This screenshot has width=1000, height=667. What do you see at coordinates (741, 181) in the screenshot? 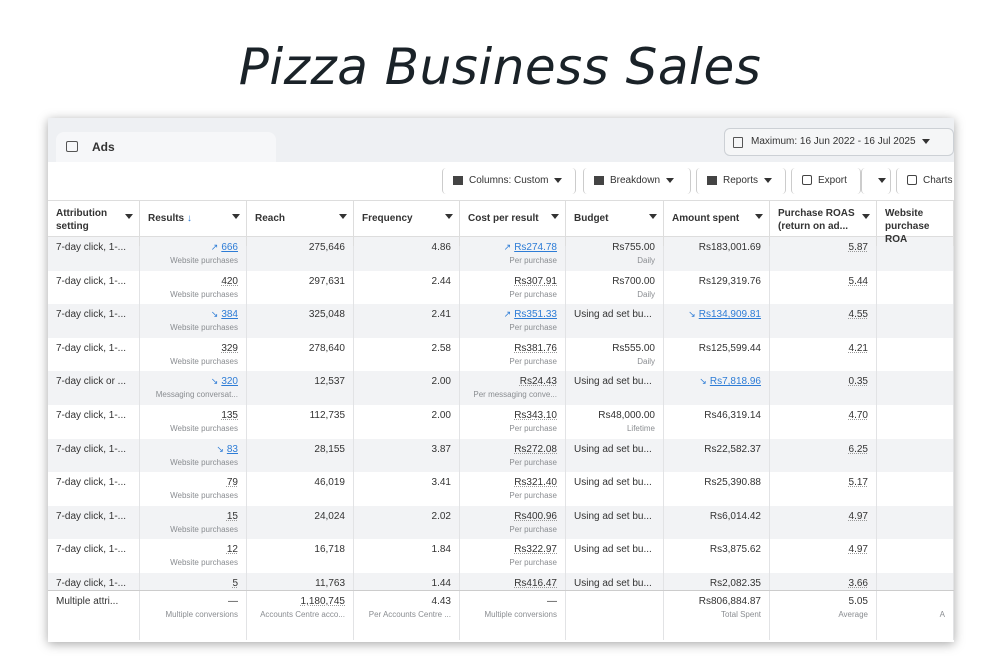
I see `reports-button: Reports` at bounding box center [741, 181].